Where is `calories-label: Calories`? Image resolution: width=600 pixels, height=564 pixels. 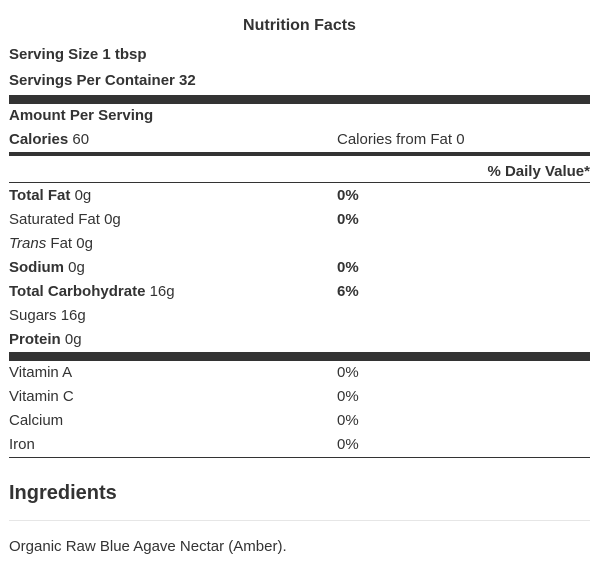 calories-label: Calories is located at coordinates (39, 139).